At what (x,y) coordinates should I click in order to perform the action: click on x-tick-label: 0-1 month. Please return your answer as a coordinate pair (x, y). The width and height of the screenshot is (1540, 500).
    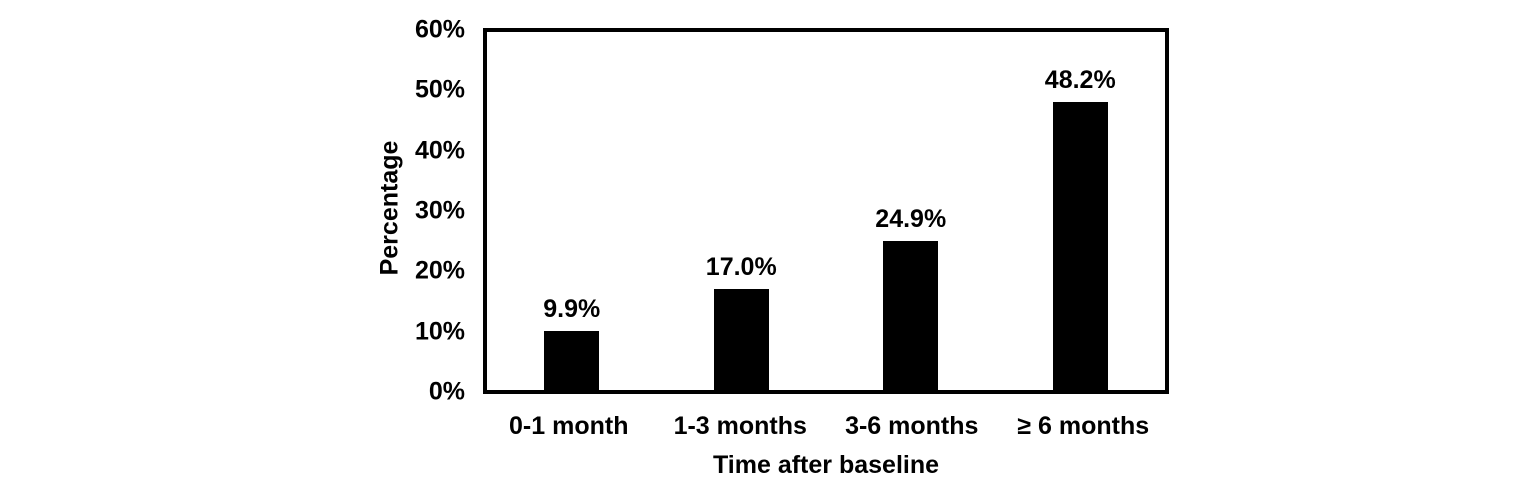
    Looking at the image, I should click on (569, 426).